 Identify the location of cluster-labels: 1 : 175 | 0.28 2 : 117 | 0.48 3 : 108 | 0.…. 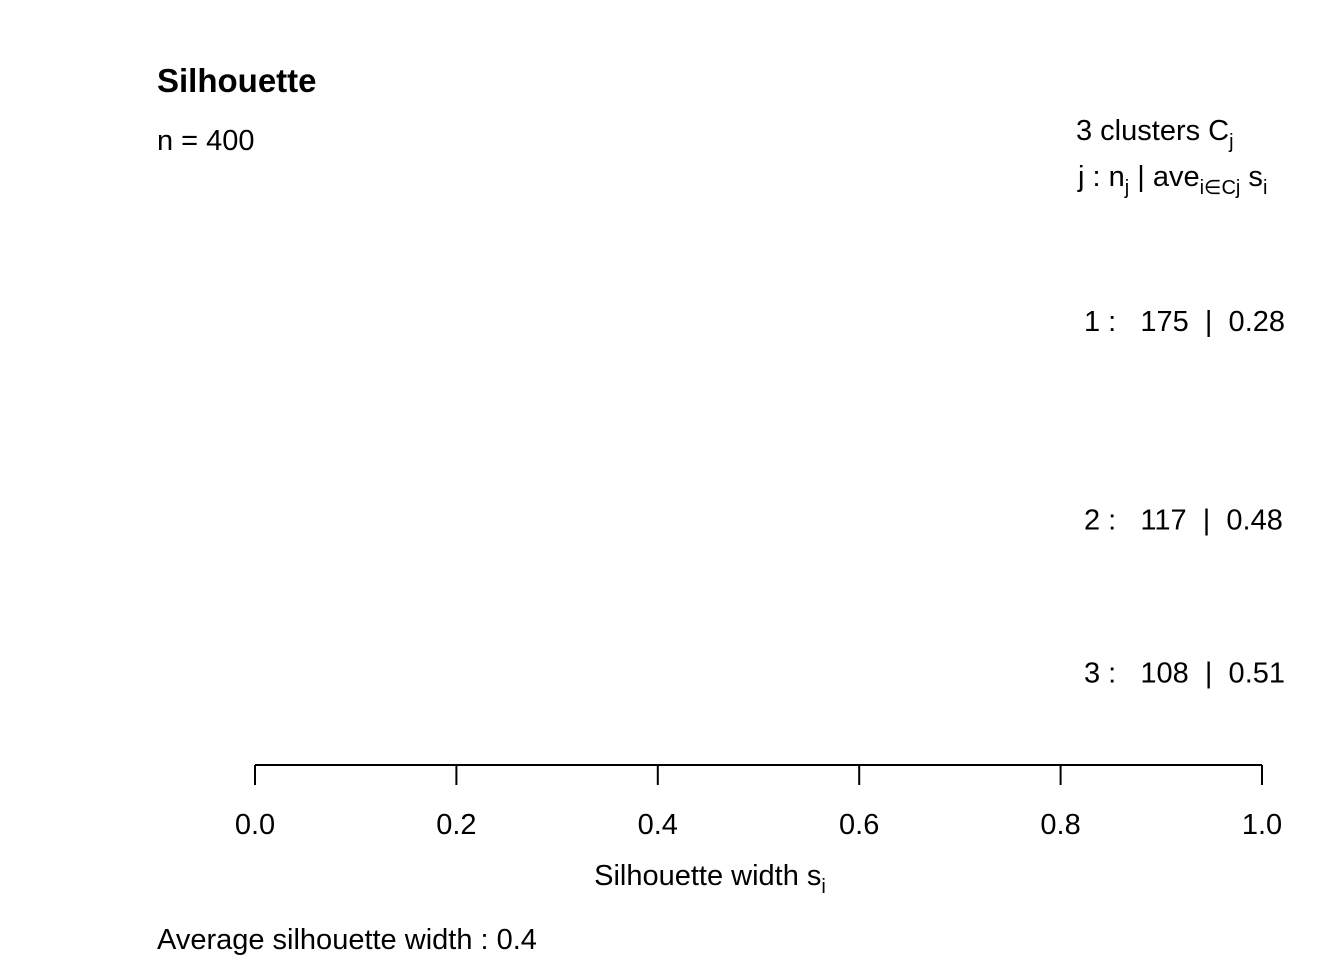
(1184, 498).